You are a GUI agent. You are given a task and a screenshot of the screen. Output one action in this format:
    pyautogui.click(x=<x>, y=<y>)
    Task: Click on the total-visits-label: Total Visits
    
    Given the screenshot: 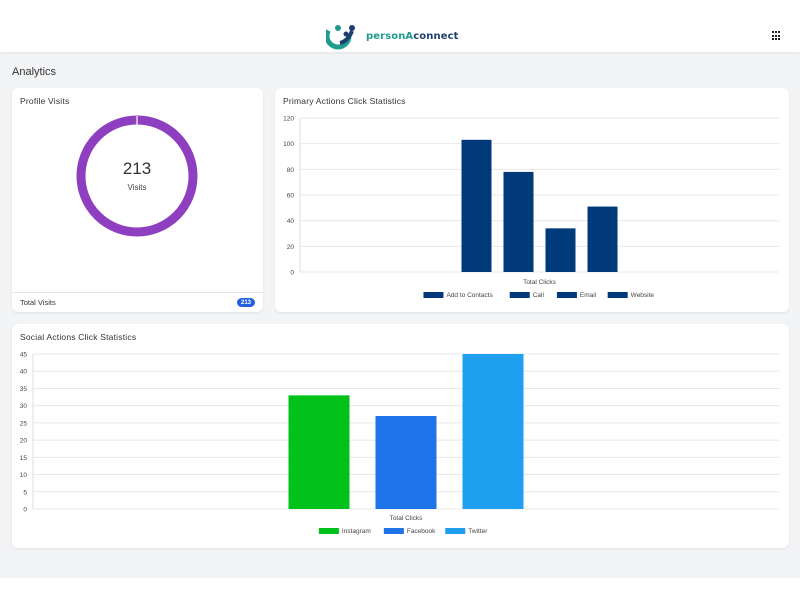 What is the action you would take?
    pyautogui.click(x=38, y=302)
    